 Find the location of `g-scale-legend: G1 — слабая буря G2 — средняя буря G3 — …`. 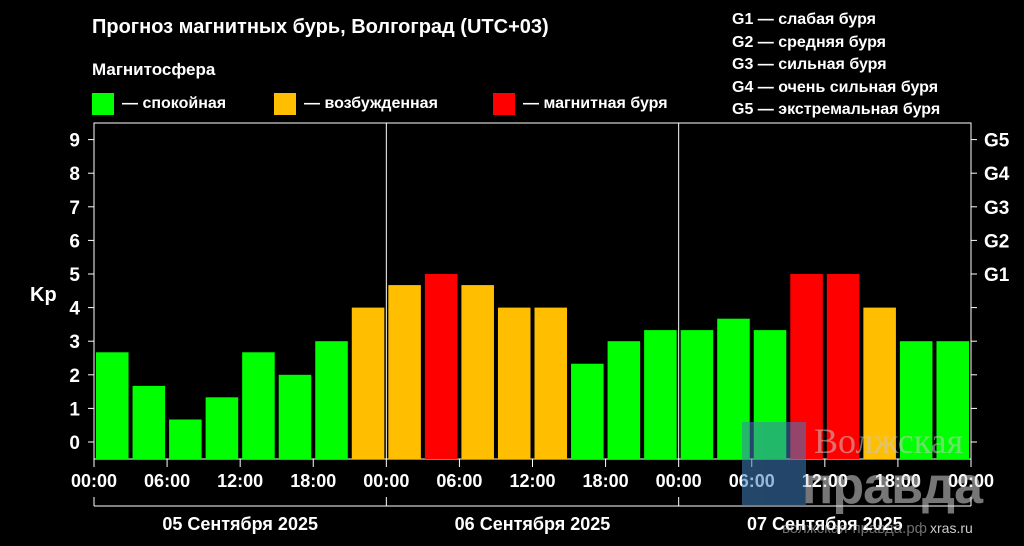

g-scale-legend: G1 — слабая буря G2 — средняя буря G3 — … is located at coordinates (836, 65).